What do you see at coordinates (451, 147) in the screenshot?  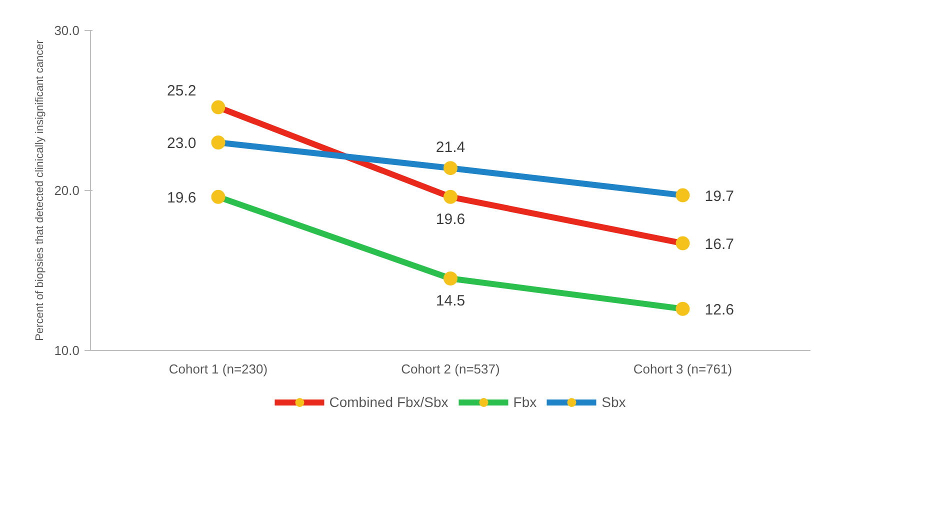 I see `data-label: 21.4` at bounding box center [451, 147].